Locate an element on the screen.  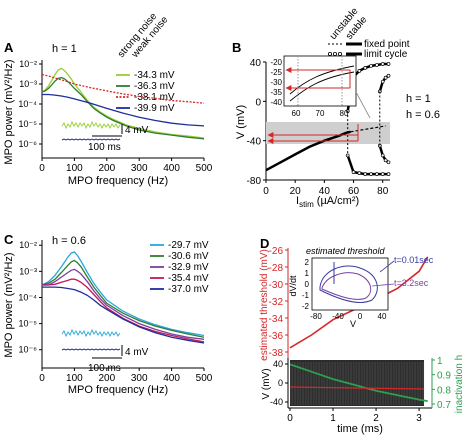
x-tick-label: 20 is located at coordinates (296, 191).